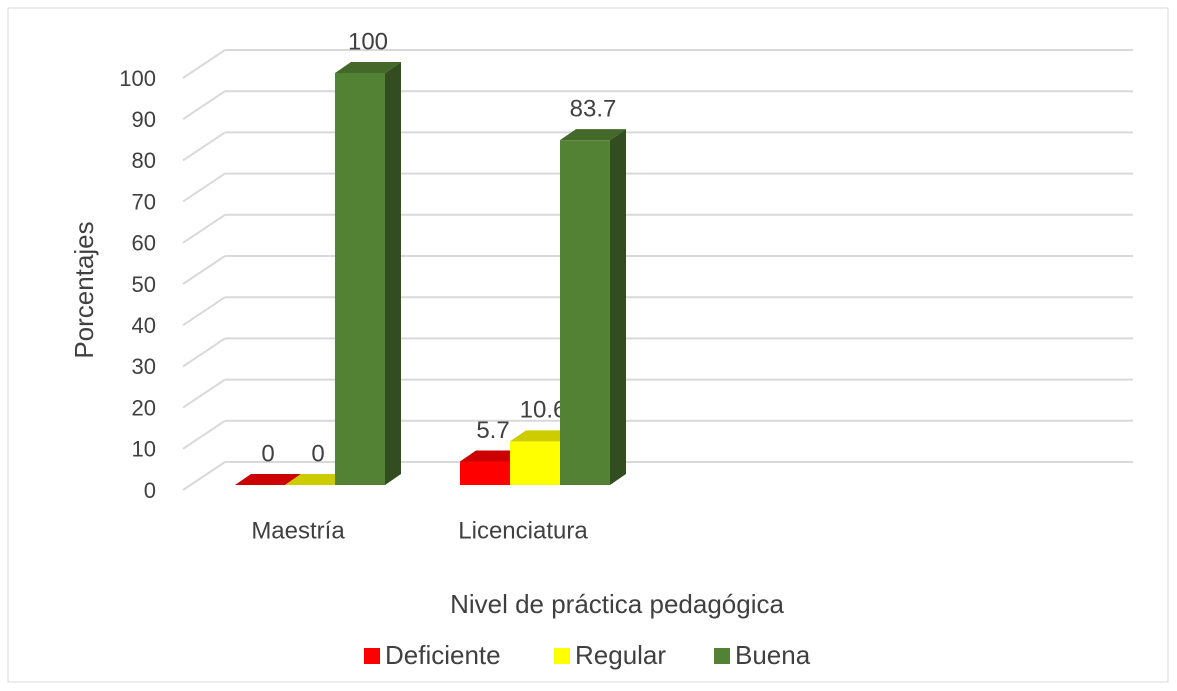 The width and height of the screenshot is (1177, 691). Describe the element at coordinates (617, 604) in the screenshot. I see `x-axis-title: Nivel de práctica pedagógica` at that location.